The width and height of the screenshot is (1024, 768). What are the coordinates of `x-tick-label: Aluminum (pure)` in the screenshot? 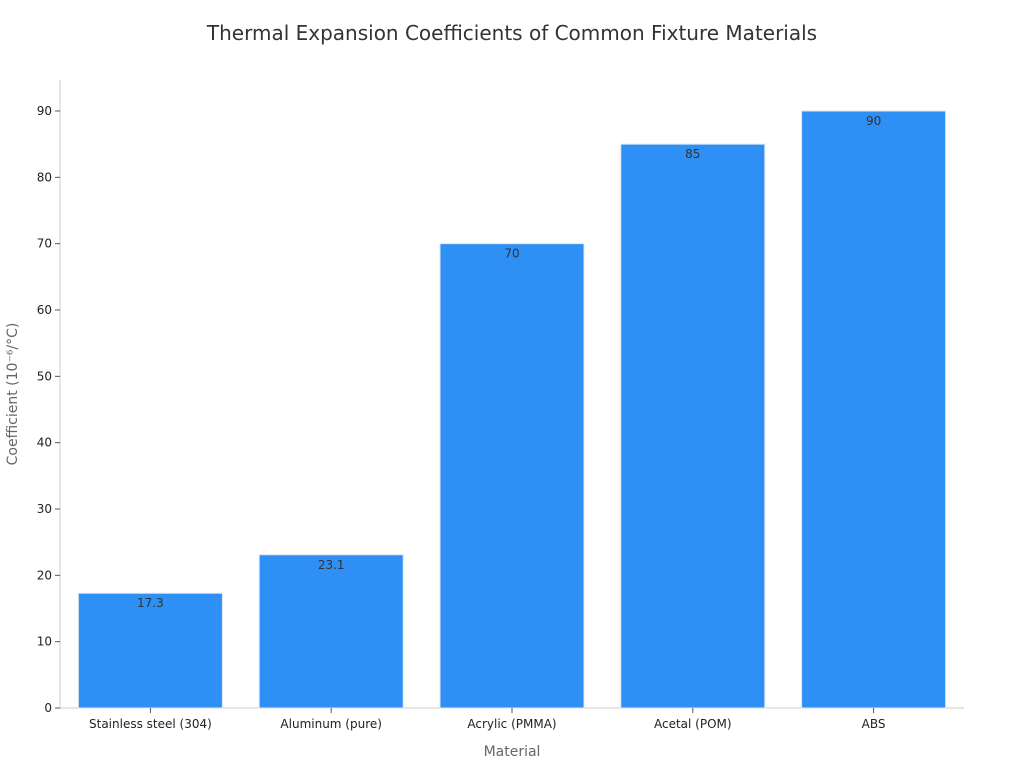 It's located at (331, 724).